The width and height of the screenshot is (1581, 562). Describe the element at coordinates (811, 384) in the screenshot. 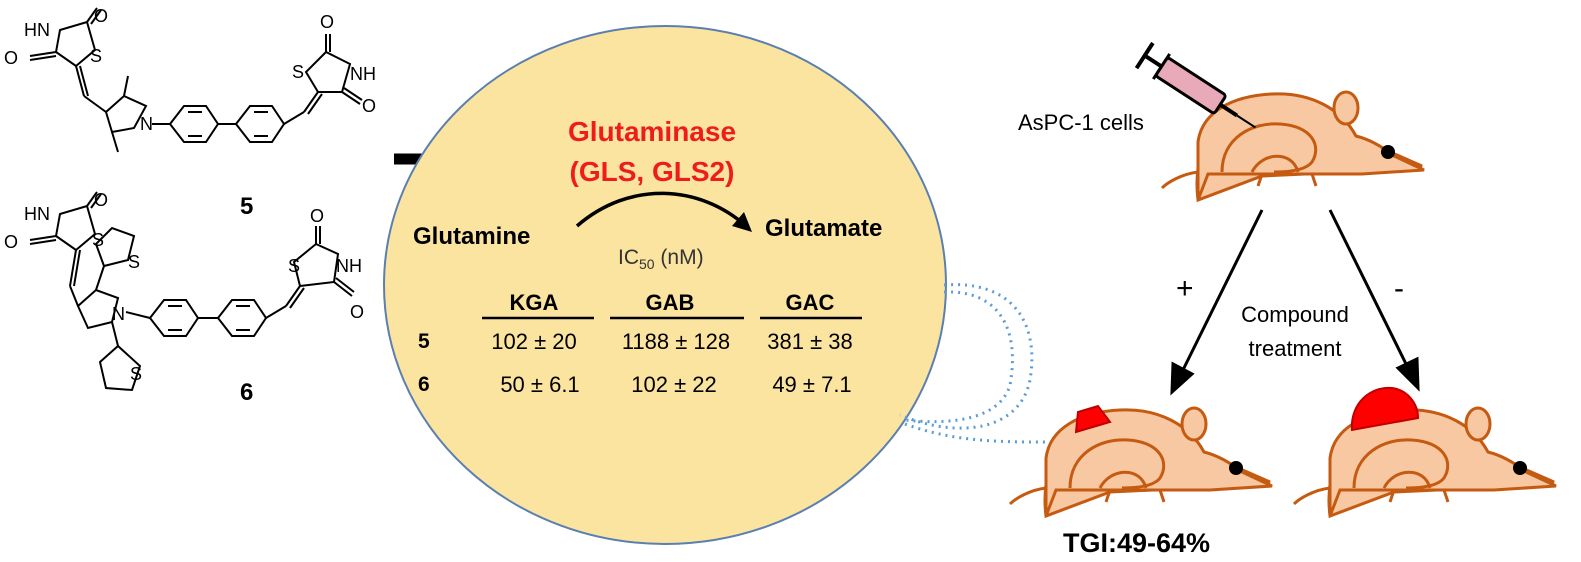

I see `table-cell: 49 ± 7.1` at that location.